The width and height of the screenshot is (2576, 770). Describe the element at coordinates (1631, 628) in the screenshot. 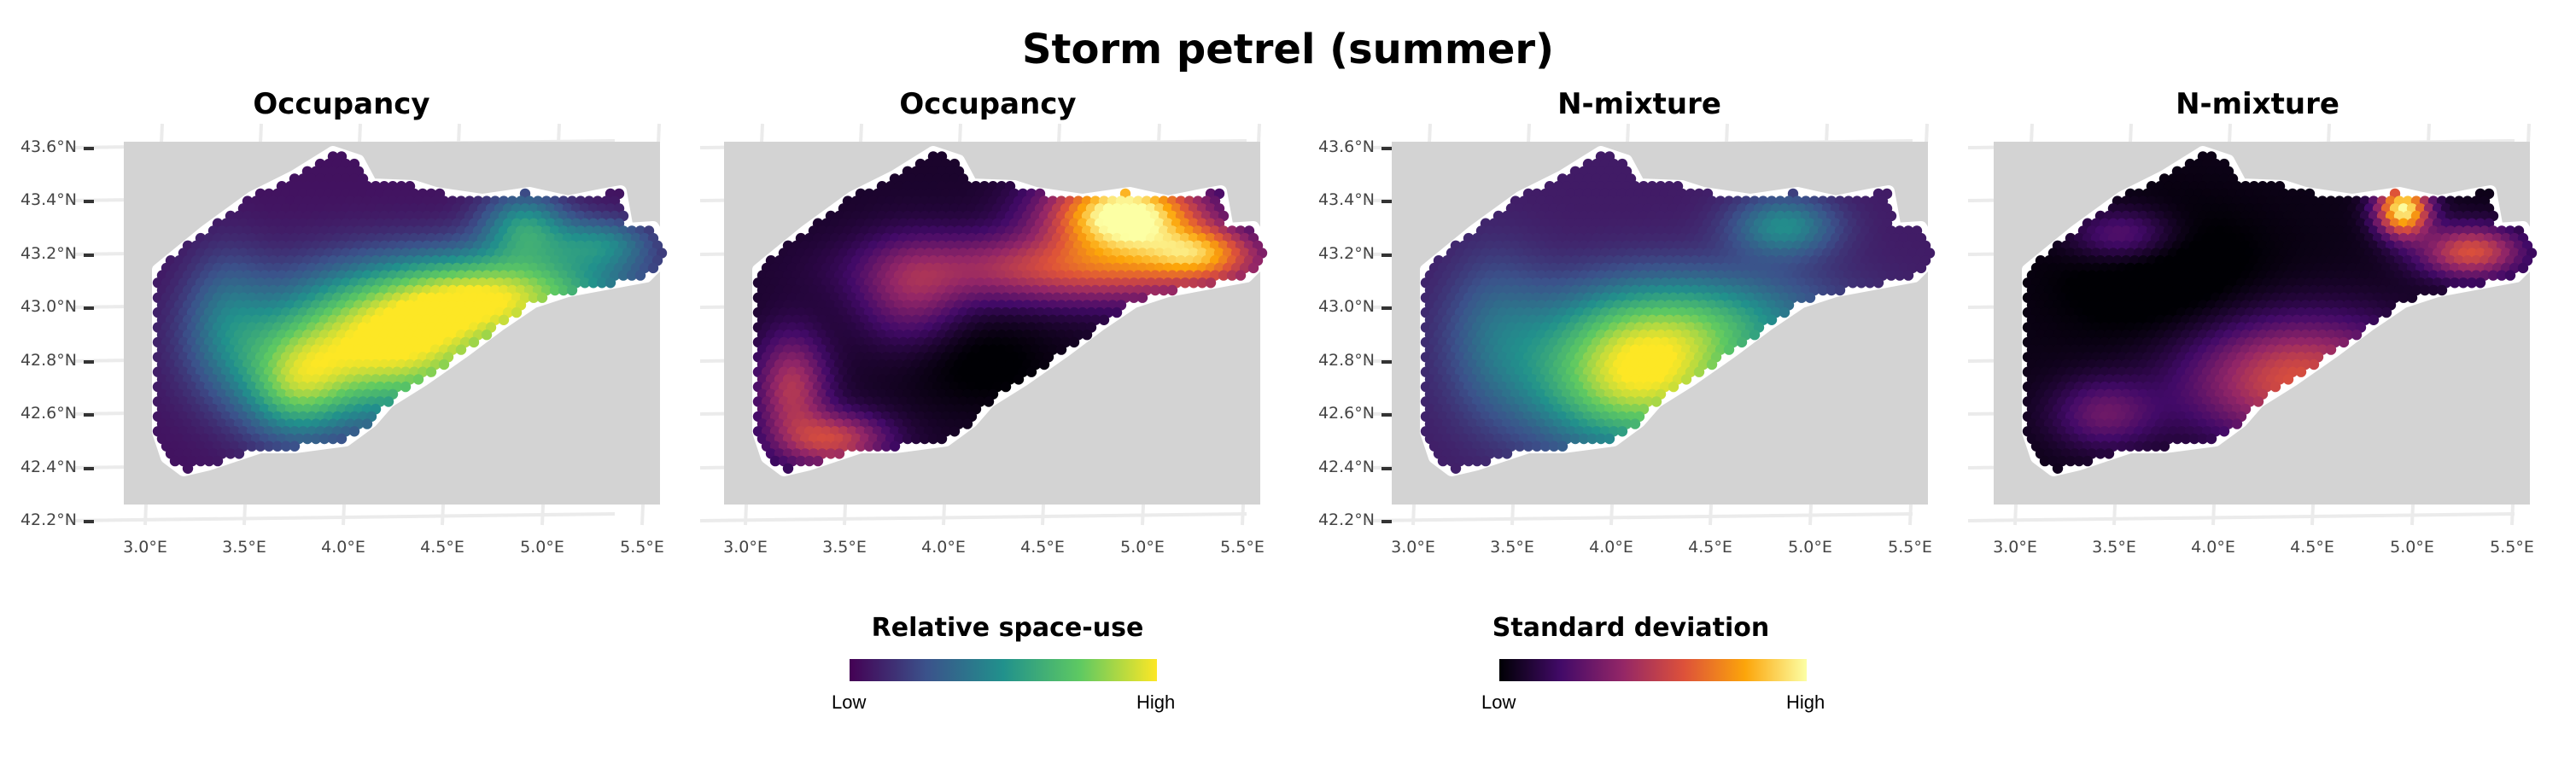

I see `legend-title-standard-deviation: Standard deviation` at that location.